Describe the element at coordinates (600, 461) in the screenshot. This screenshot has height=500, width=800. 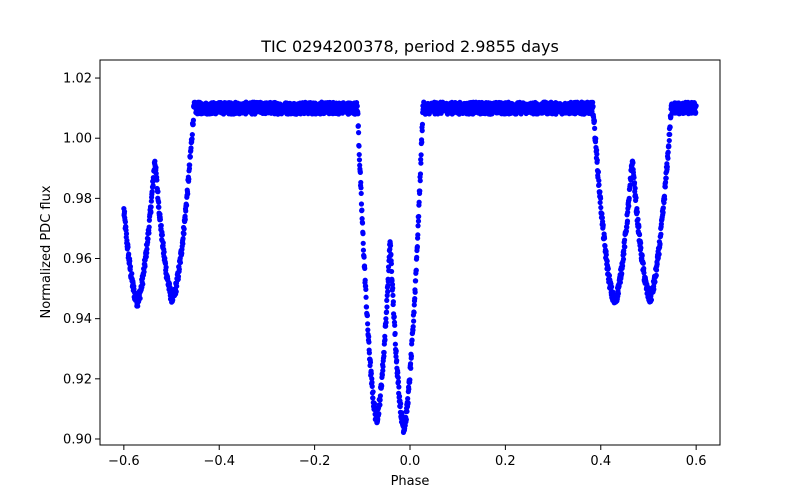
I see `x-tick-label: 0.4` at that location.